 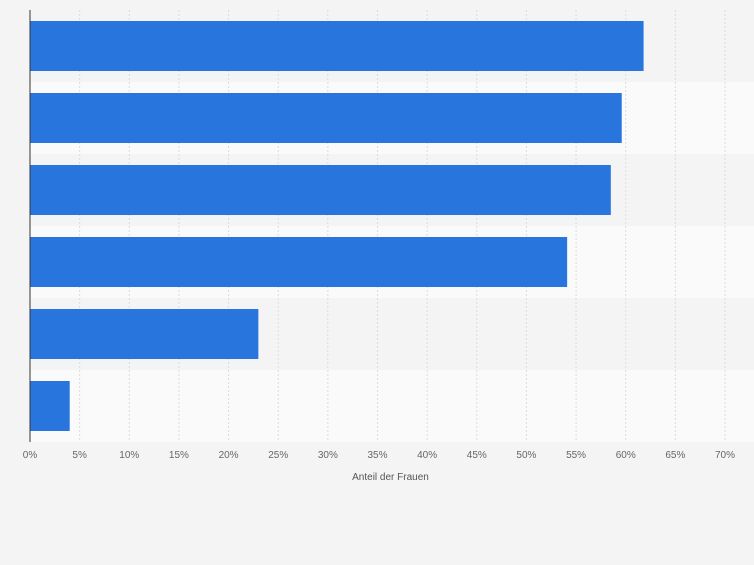 What do you see at coordinates (129, 455) in the screenshot?
I see `x-tick-label: 10%` at bounding box center [129, 455].